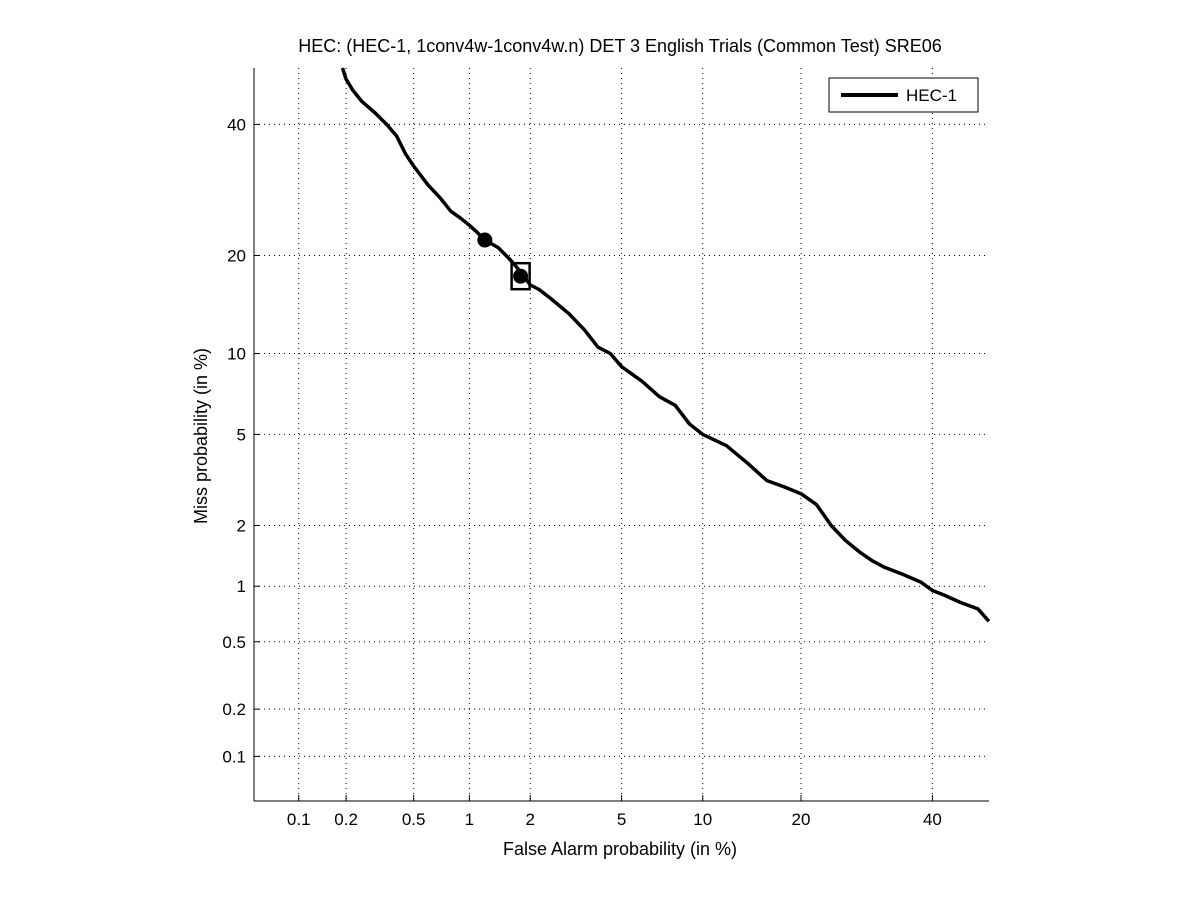 The image size is (1201, 900). Describe the element at coordinates (801, 819) in the screenshot. I see `x-tick-label: 20` at that location.